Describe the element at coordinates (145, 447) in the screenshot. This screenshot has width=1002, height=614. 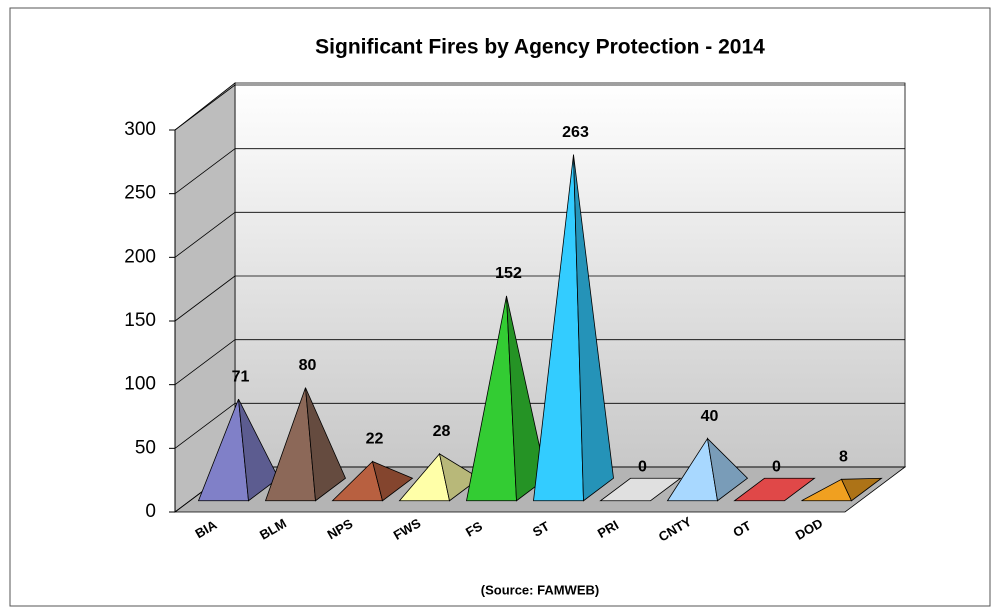
I see `y-tick-label: 50` at that location.